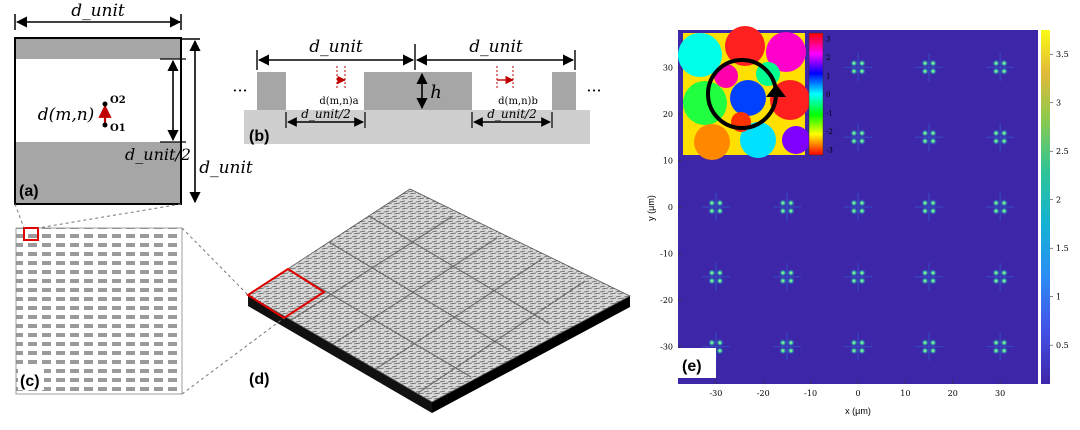  I want to click on inset-colorbar-tick-label: -2, so click(829, 132).